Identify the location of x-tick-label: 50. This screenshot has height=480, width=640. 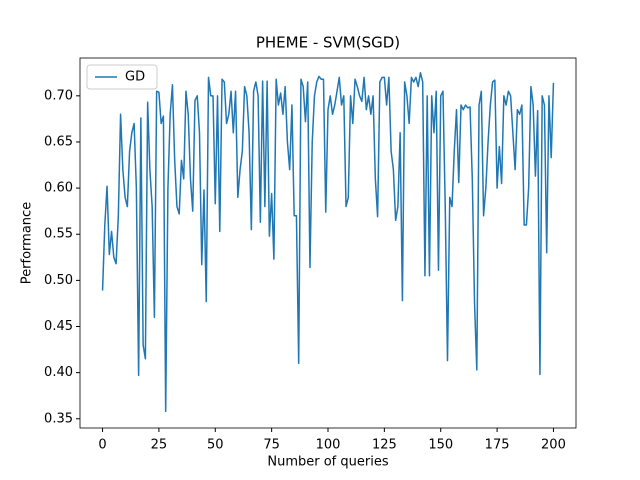
(215, 445).